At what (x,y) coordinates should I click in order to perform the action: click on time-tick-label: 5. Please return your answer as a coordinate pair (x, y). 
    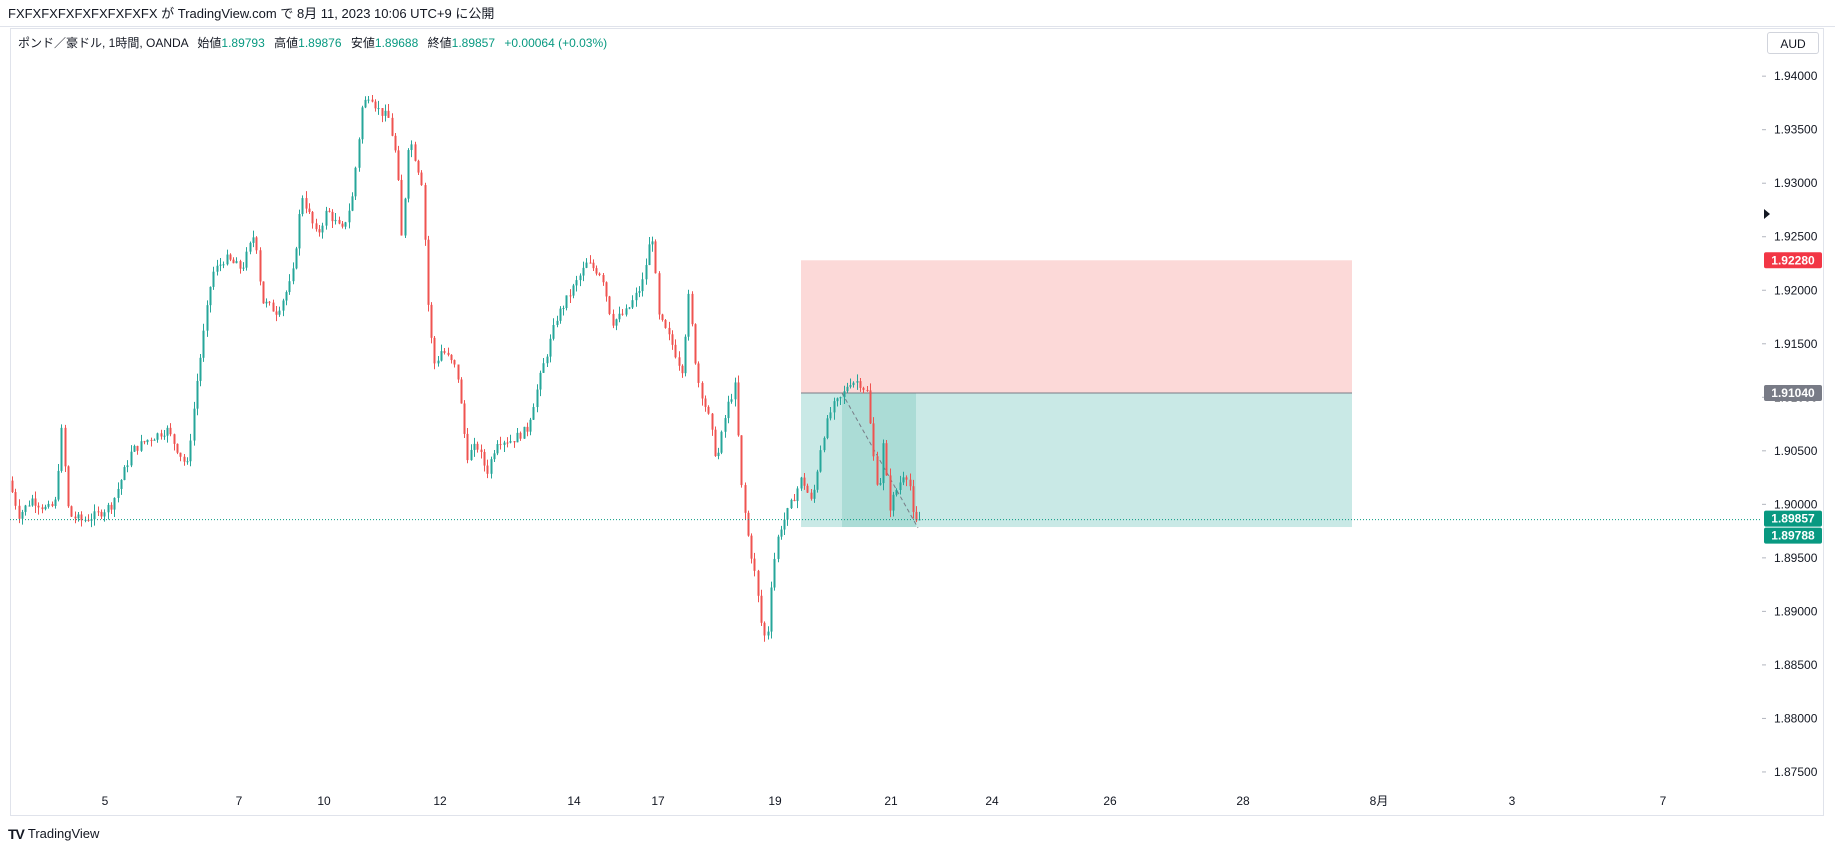
    Looking at the image, I should click on (105, 801).